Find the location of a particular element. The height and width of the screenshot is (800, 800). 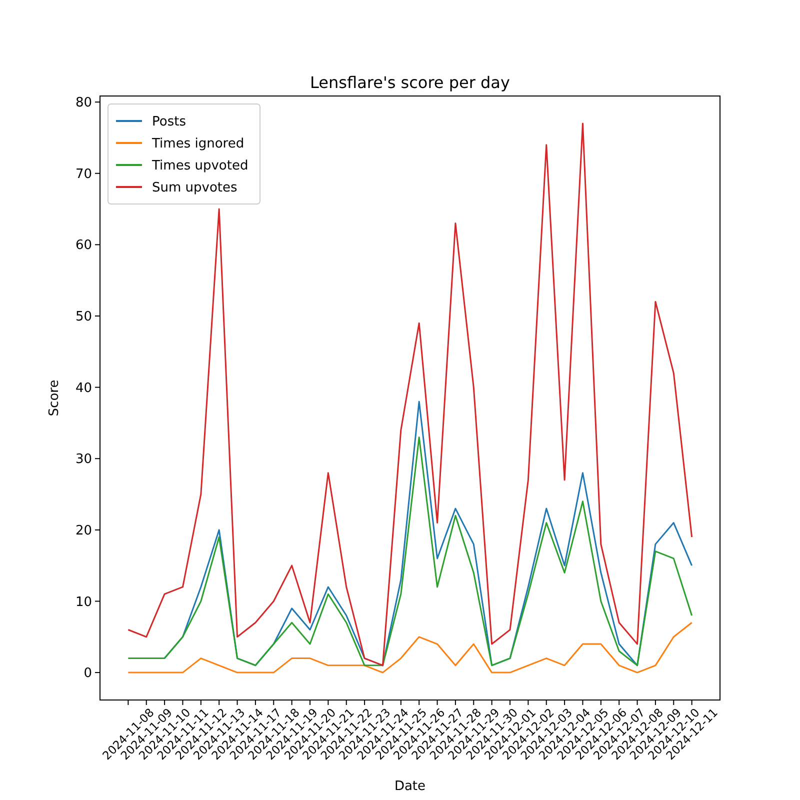

y-tick-label: 30 is located at coordinates (83, 460).